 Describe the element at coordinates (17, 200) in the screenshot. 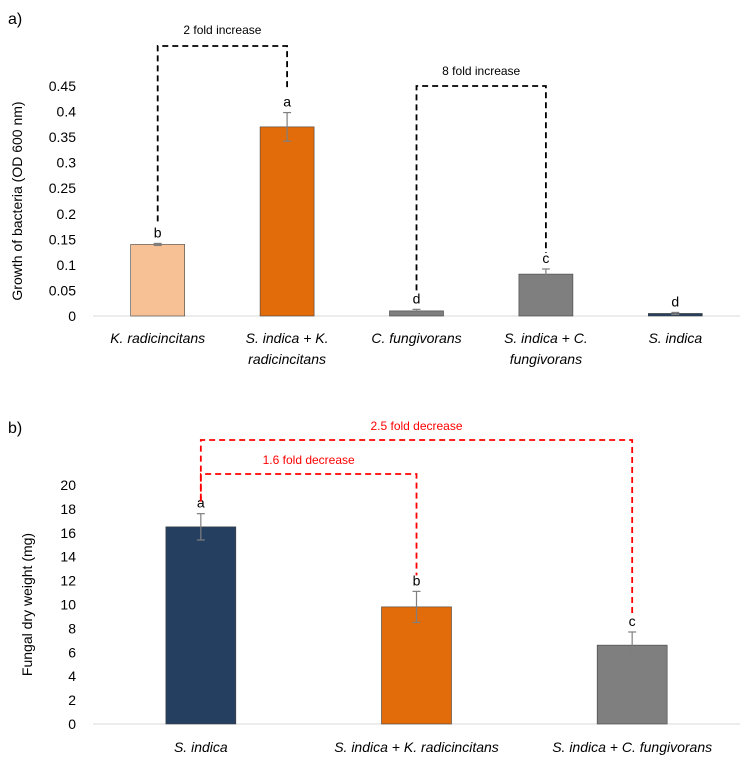

I see `y-axis-title: Growth of bacteria (OD 600 nm)` at that location.